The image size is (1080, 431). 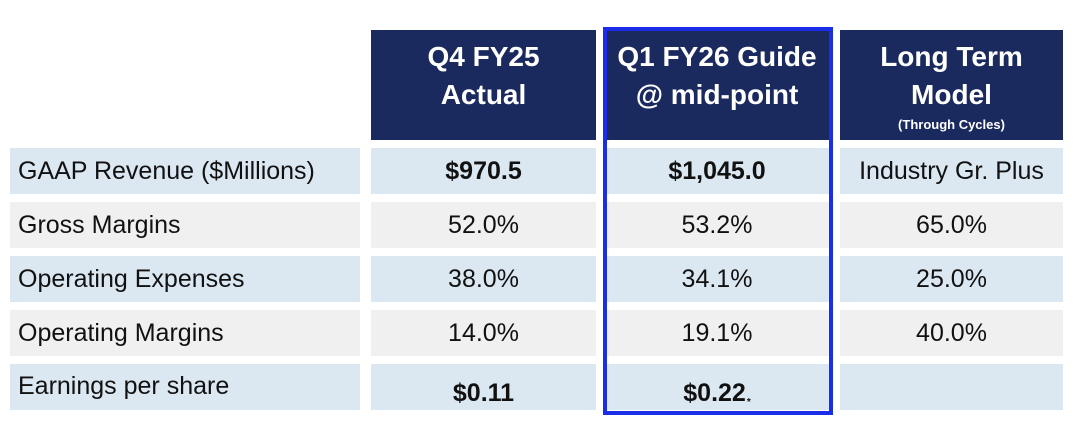 What do you see at coordinates (717, 94) in the screenshot?
I see `header-q1-line2: @ mid-point` at bounding box center [717, 94].